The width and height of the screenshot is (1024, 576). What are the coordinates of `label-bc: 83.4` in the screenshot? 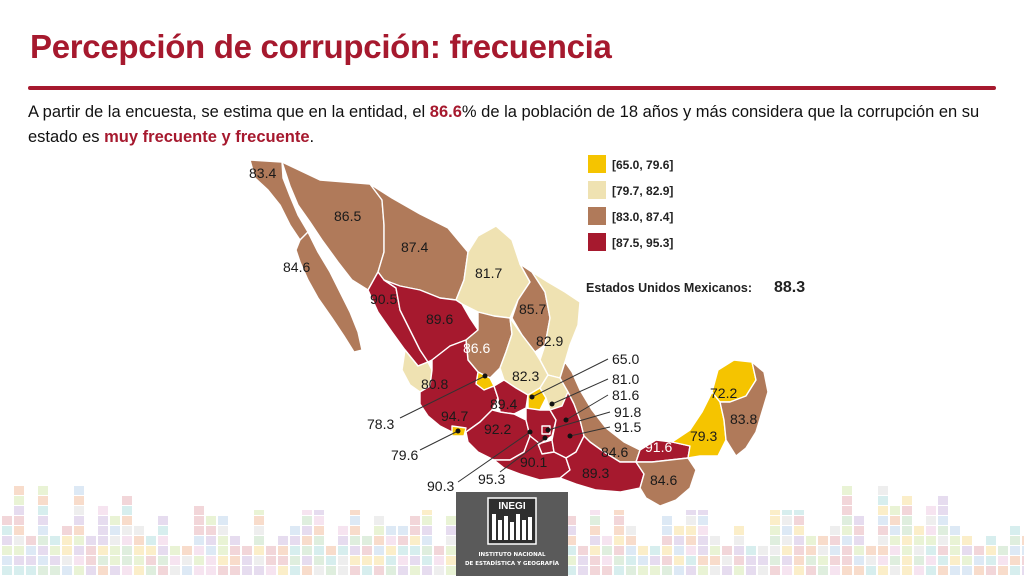 It's located at (262, 173).